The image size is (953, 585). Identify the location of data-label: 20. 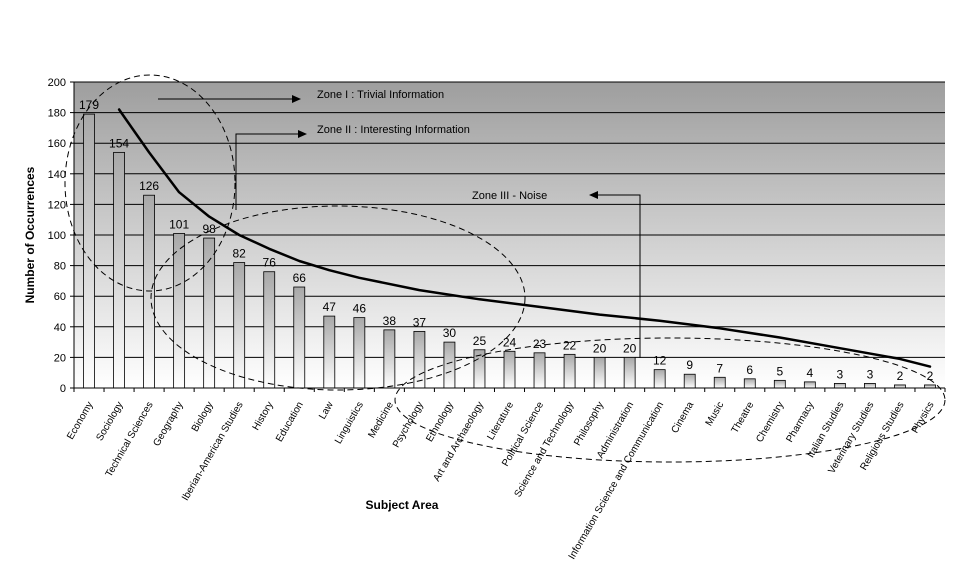
(600, 348).